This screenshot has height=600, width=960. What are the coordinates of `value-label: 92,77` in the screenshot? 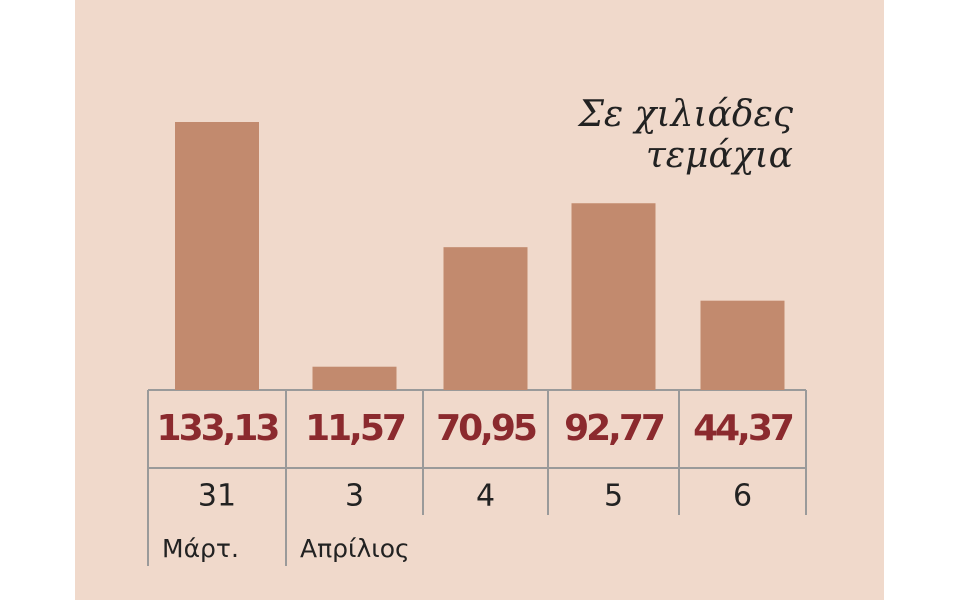 It's located at (614, 428).